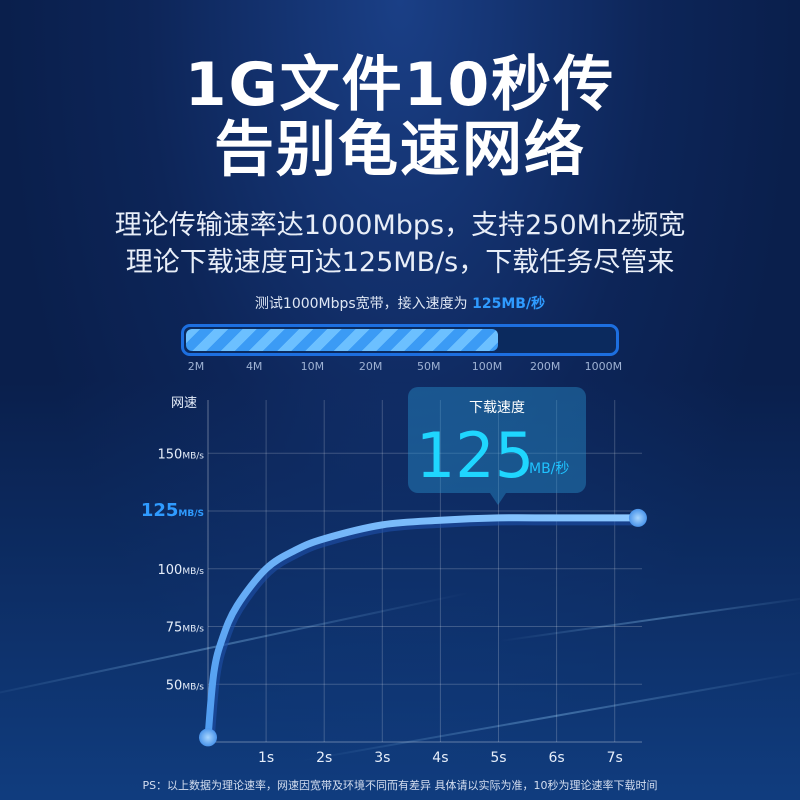 The height and width of the screenshot is (800, 800). I want to click on headline-line1: 1G文件10秒传, so click(400, 85).